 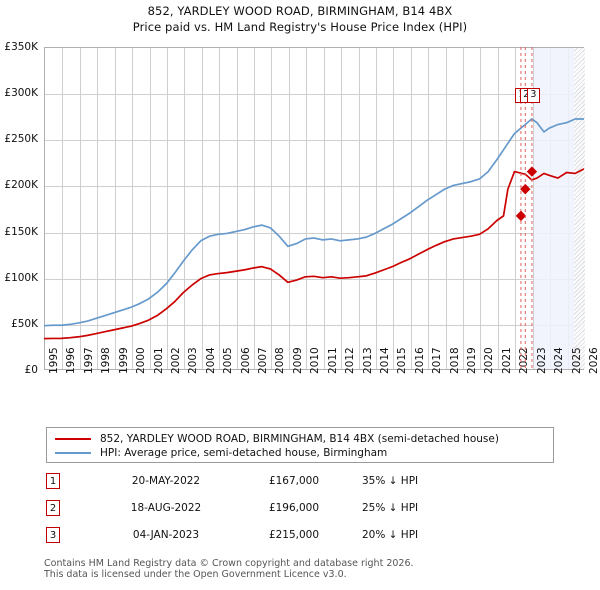 I want to click on row-date: 20-MAY-2022, so click(x=166, y=481).